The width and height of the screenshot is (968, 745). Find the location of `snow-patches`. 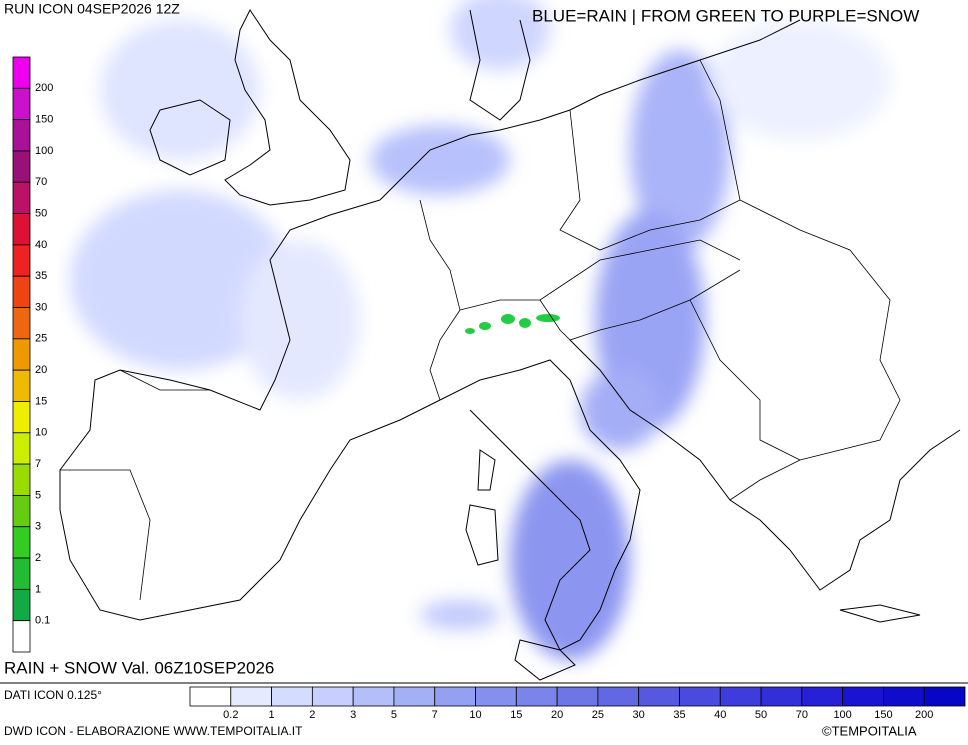

snow-patches is located at coordinates (512, 324).